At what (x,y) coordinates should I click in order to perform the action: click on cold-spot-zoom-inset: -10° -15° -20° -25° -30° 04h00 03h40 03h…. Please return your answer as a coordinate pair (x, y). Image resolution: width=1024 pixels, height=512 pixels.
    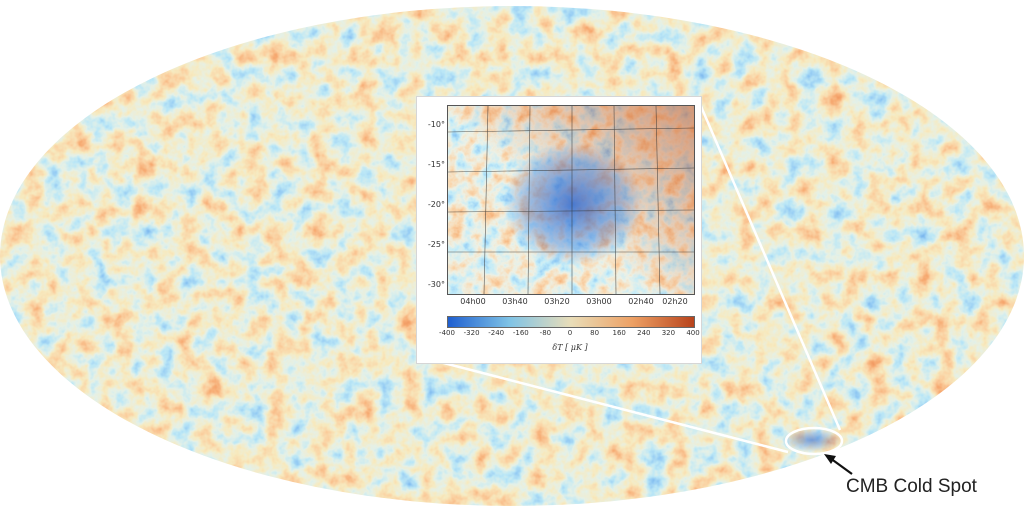
    Looking at the image, I should click on (559, 230).